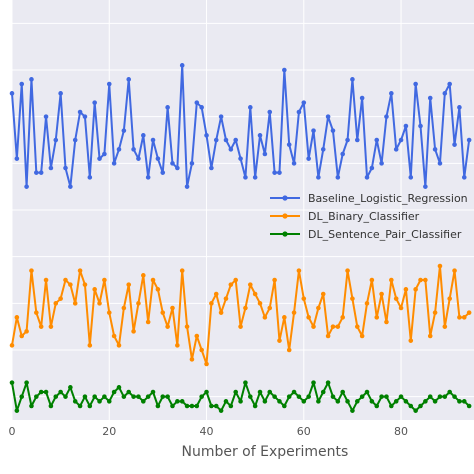  Describe the element at coordinates (401, 431) in the screenshot. I see `x-tick-label: 80` at that location.